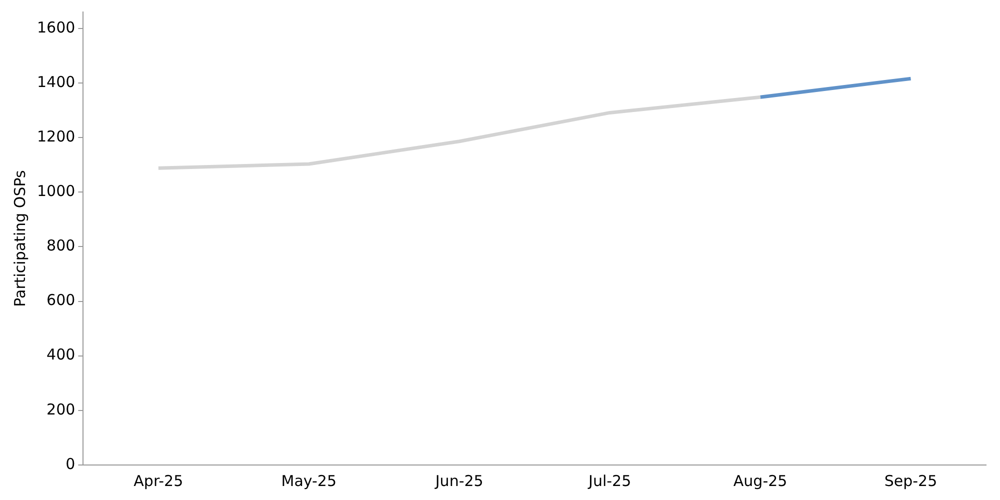 The height and width of the screenshot is (500, 1000). What do you see at coordinates (71, 463) in the screenshot?
I see `y-tick-label: 0` at bounding box center [71, 463].